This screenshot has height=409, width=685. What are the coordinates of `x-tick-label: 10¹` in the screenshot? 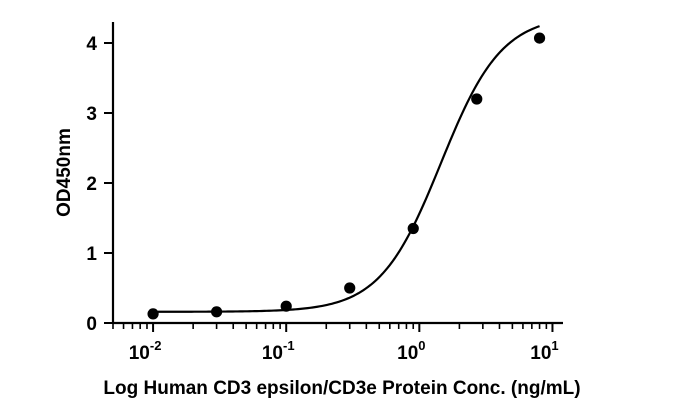 It's located at (544, 351).